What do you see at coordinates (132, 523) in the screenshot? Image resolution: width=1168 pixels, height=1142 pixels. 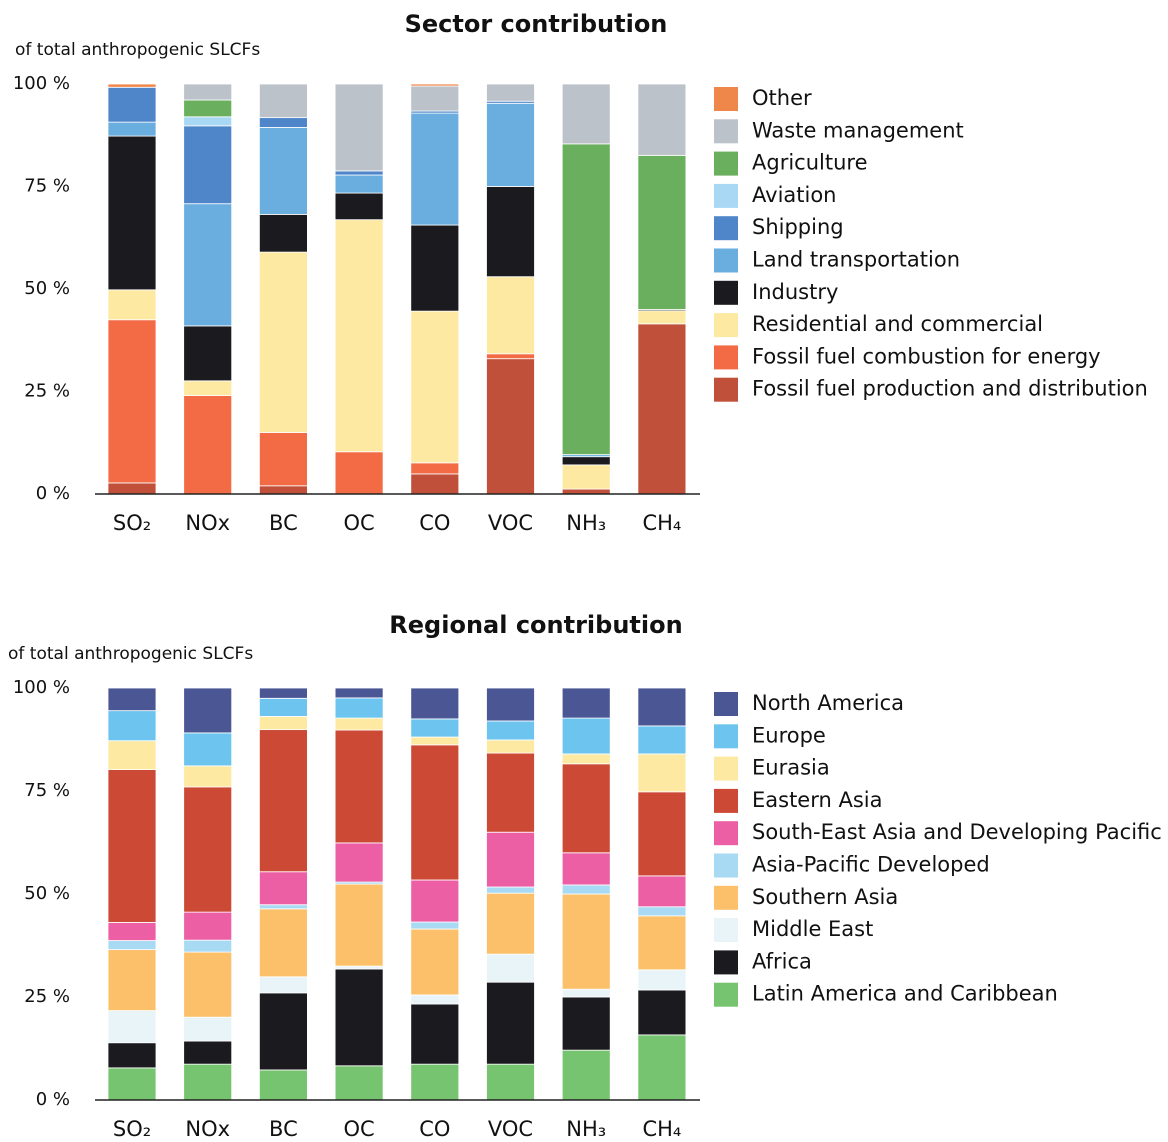 I see `x-tick-label: SO₂` at bounding box center [132, 523].